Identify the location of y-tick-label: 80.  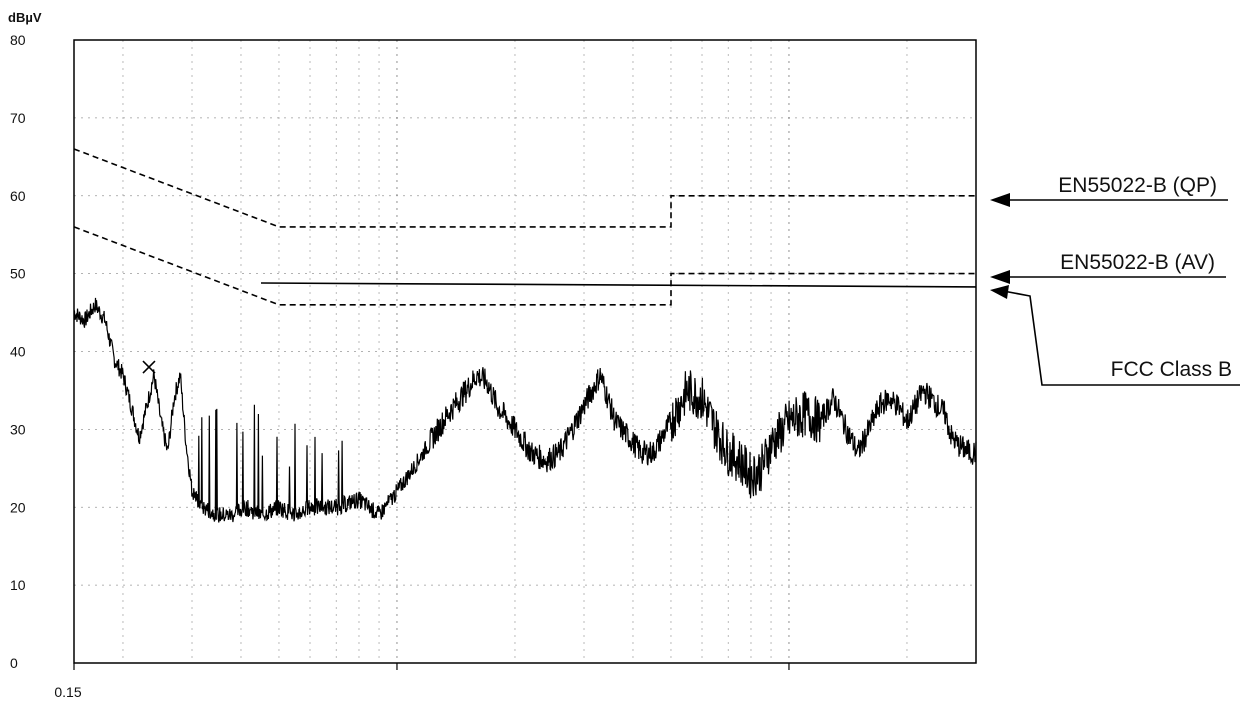
(18, 40).